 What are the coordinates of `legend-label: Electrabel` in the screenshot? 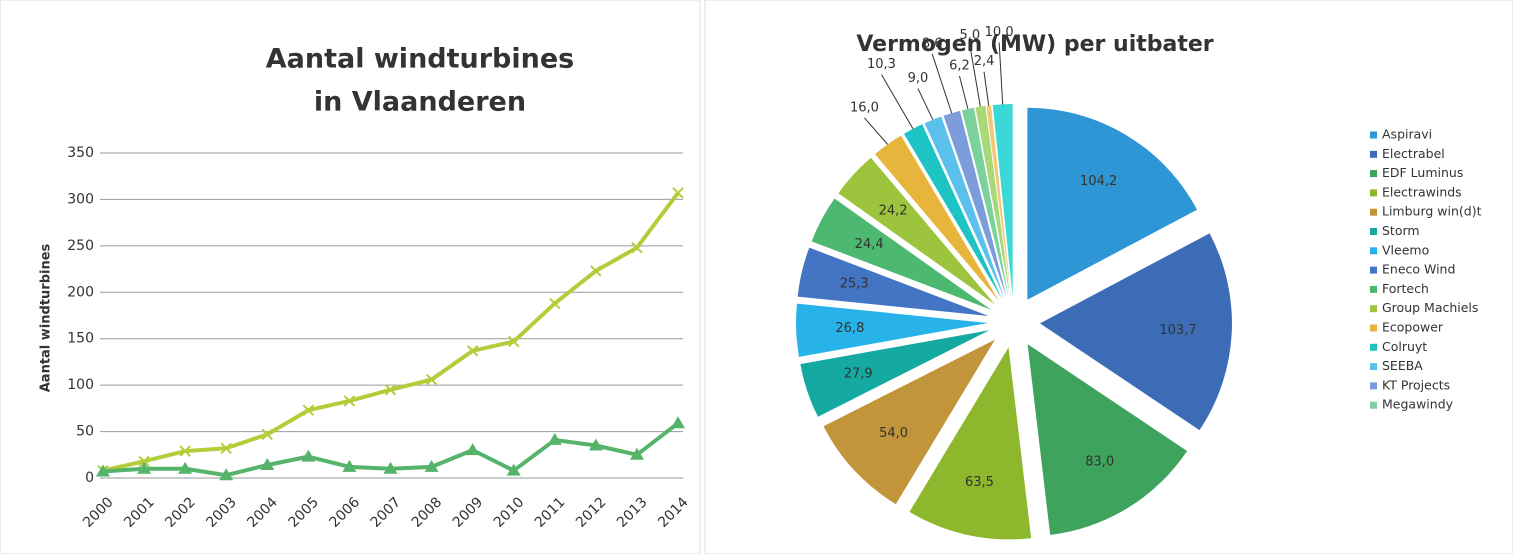 It's located at (1413, 153).